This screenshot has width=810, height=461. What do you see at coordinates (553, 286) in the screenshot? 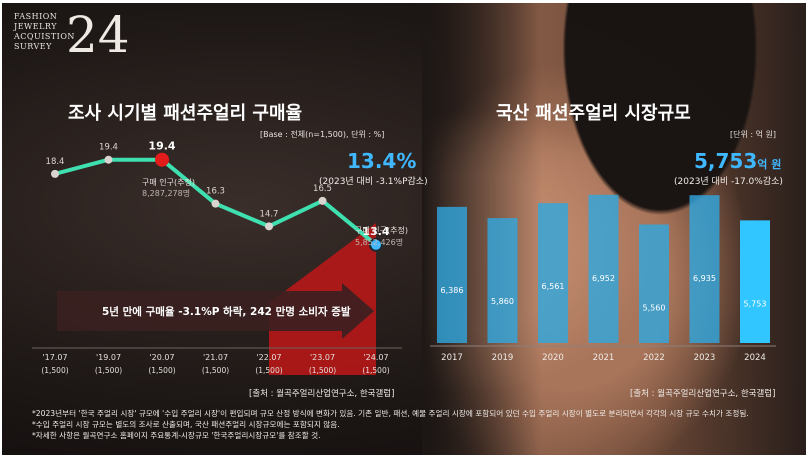
I see `bar-value-label: 6,561` at bounding box center [553, 286].